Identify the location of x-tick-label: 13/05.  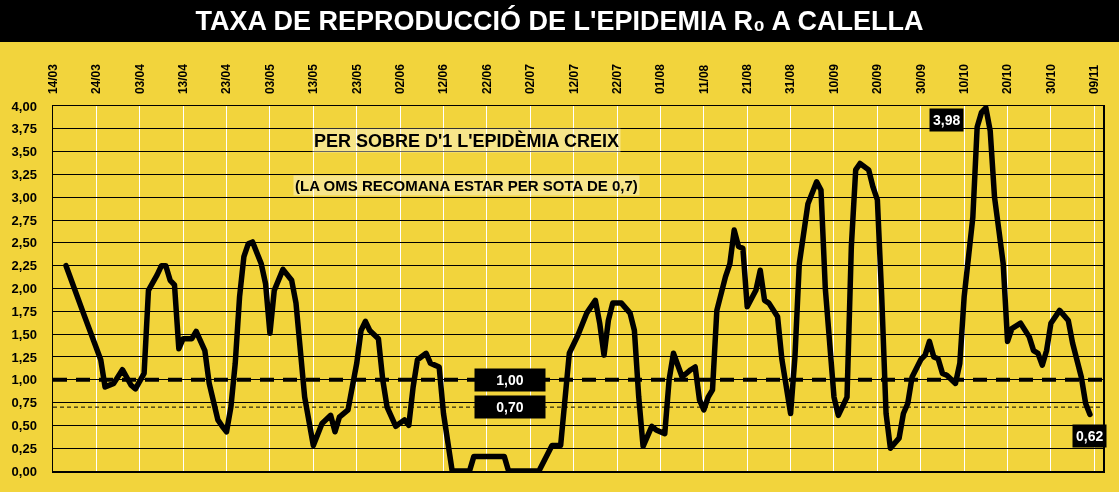
(313, 79).